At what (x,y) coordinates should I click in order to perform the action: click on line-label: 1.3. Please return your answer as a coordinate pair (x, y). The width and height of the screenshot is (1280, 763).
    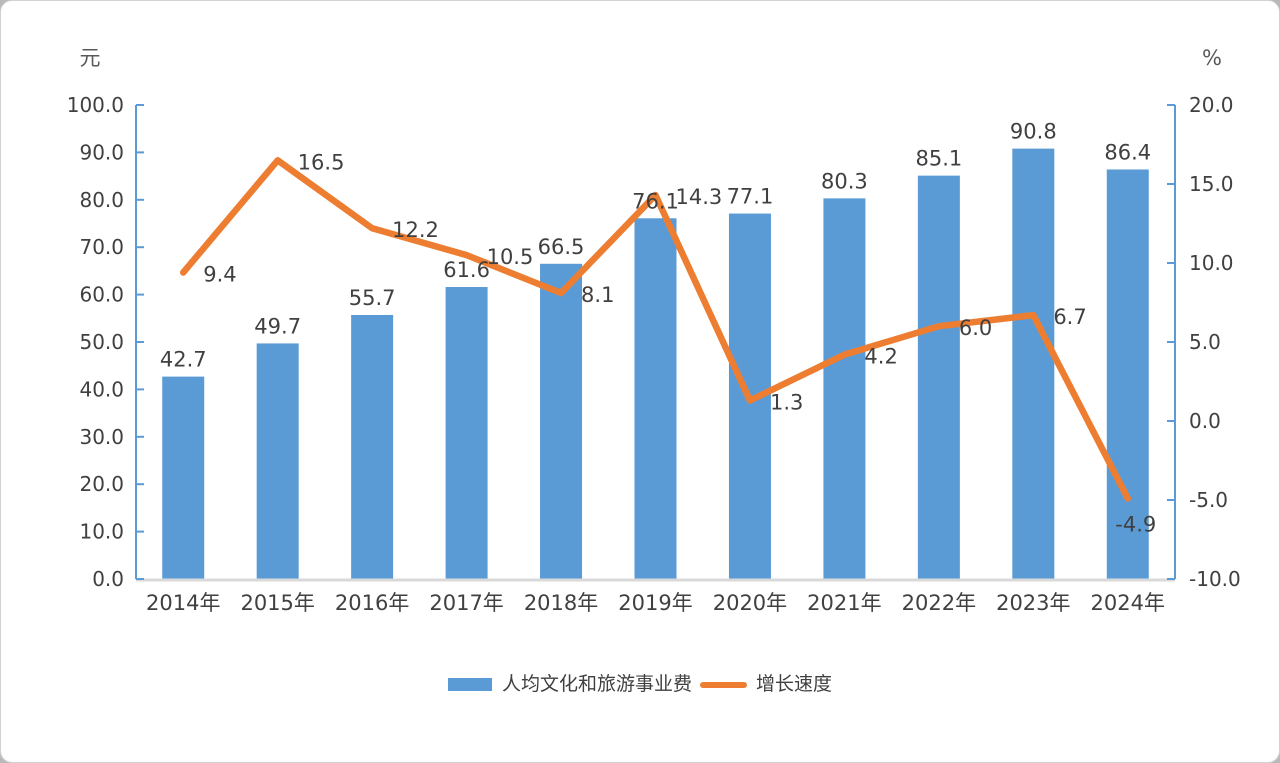
    Looking at the image, I should click on (786, 402).